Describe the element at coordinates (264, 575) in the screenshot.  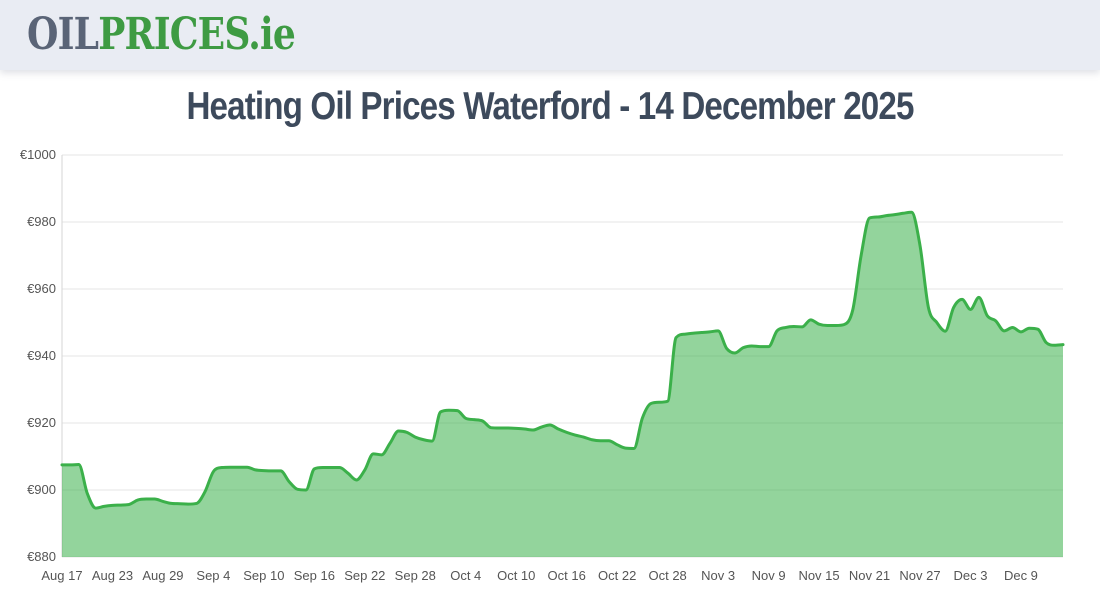
I see `x-axis-label: Sep 10` at that location.